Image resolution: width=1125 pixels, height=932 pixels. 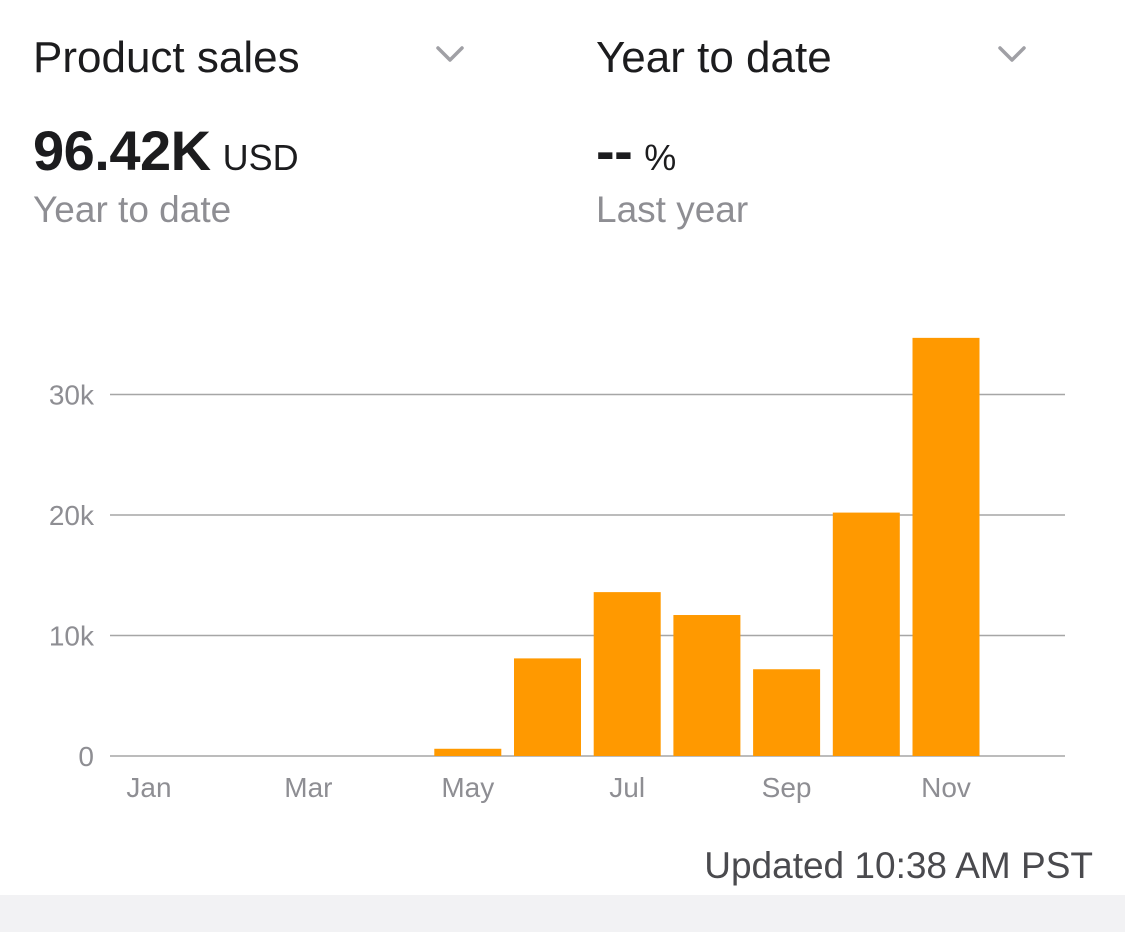 What do you see at coordinates (548, 787) in the screenshot?
I see `chart-x-axis: Jan Mar May Jul Sep Nov` at bounding box center [548, 787].